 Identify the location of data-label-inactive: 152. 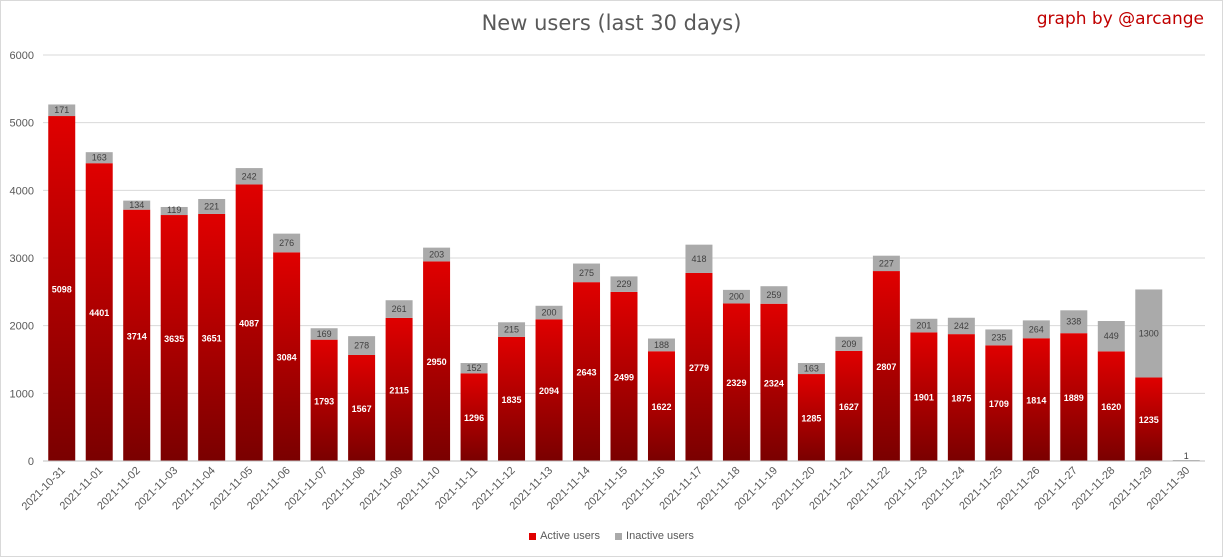
(474, 368).